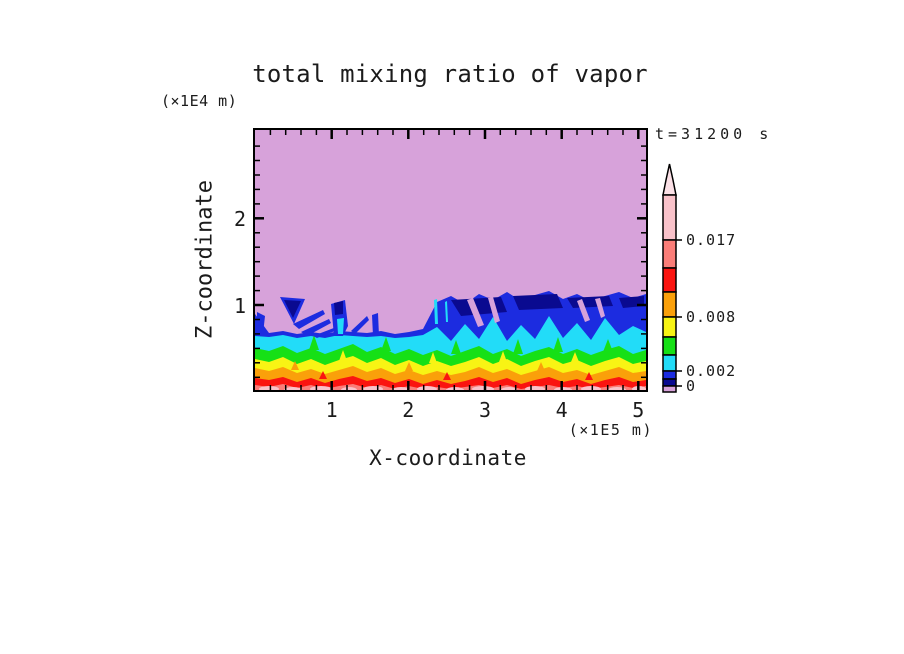 The height and width of the screenshot is (654, 904). Describe the element at coordinates (239, 306) in the screenshot. I see `z-tick-label-1: 1` at that location.